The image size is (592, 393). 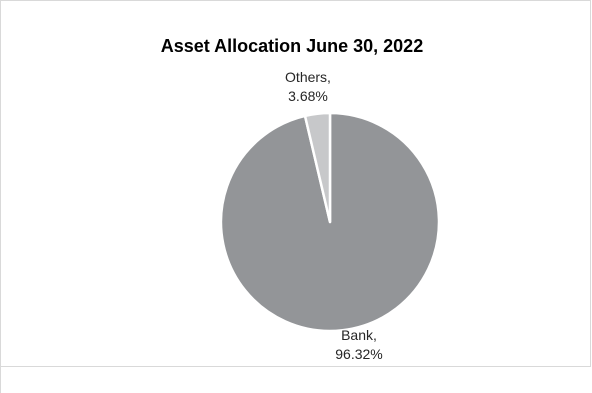 What do you see at coordinates (308, 96) in the screenshot?
I see `data-label-others-value: 3.68%` at bounding box center [308, 96].